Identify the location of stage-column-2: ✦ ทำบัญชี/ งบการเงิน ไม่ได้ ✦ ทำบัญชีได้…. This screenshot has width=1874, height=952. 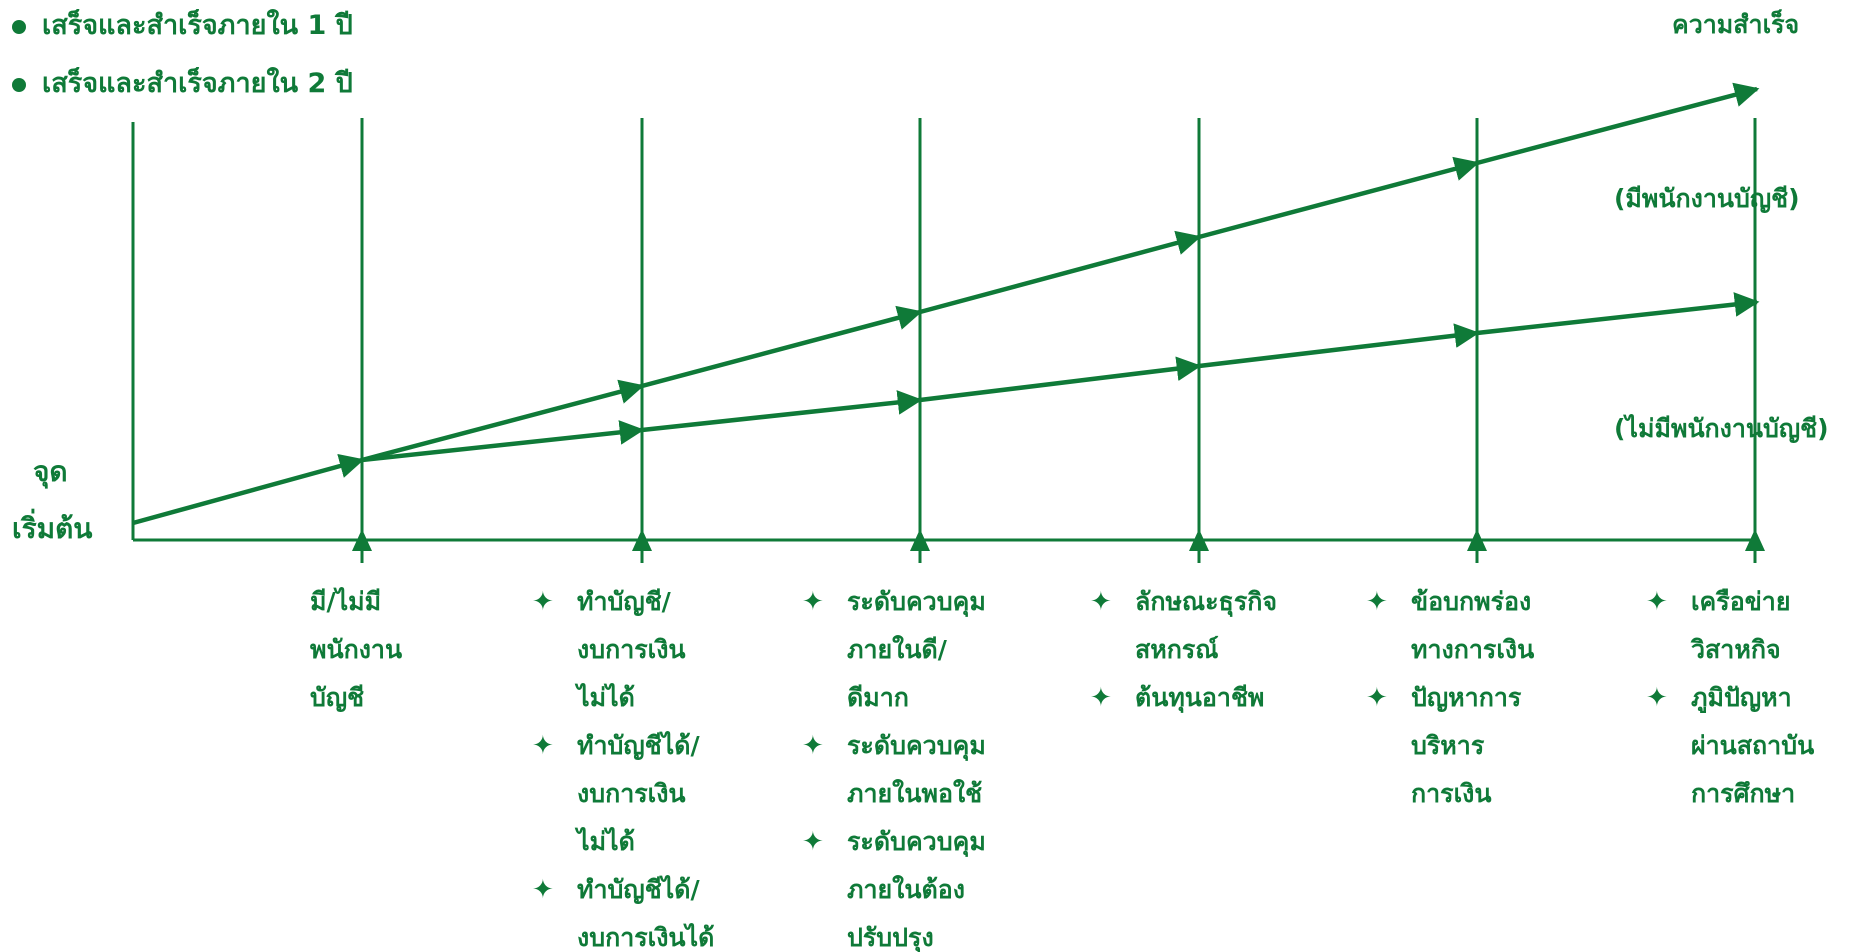
(623, 765).